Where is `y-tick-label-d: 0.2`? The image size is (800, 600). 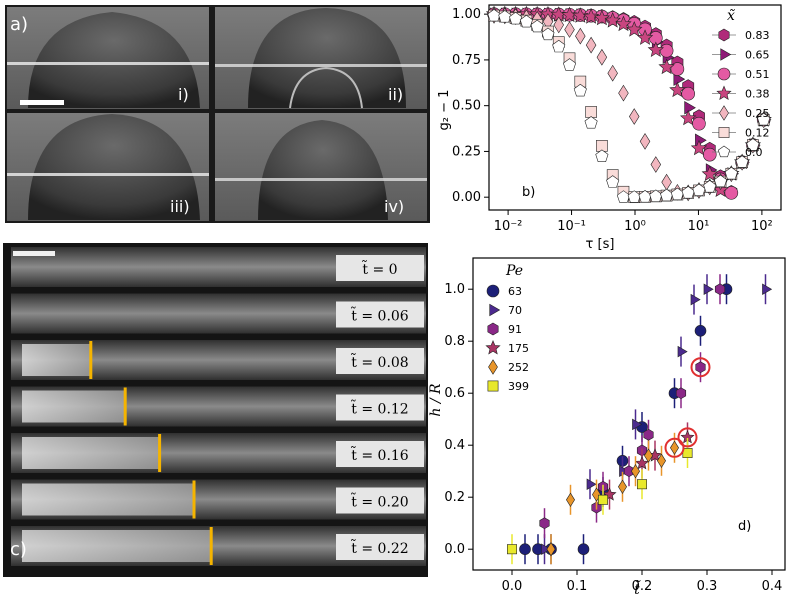 y-tick-label-d: 0.2 is located at coordinates (454, 497).